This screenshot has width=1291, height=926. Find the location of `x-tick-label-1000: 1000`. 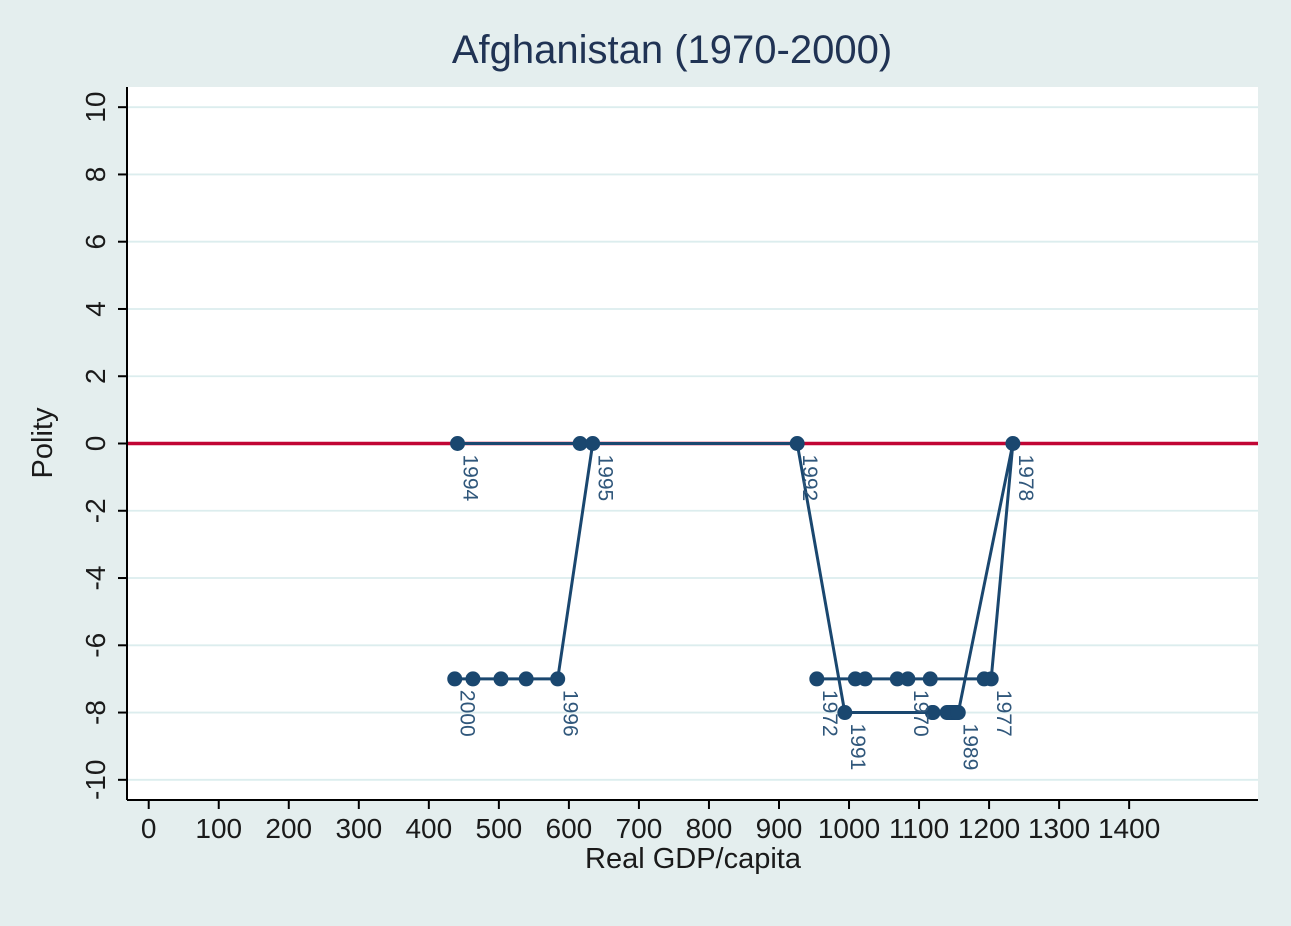

x-tick-label-1000: 1000 is located at coordinates (849, 828).